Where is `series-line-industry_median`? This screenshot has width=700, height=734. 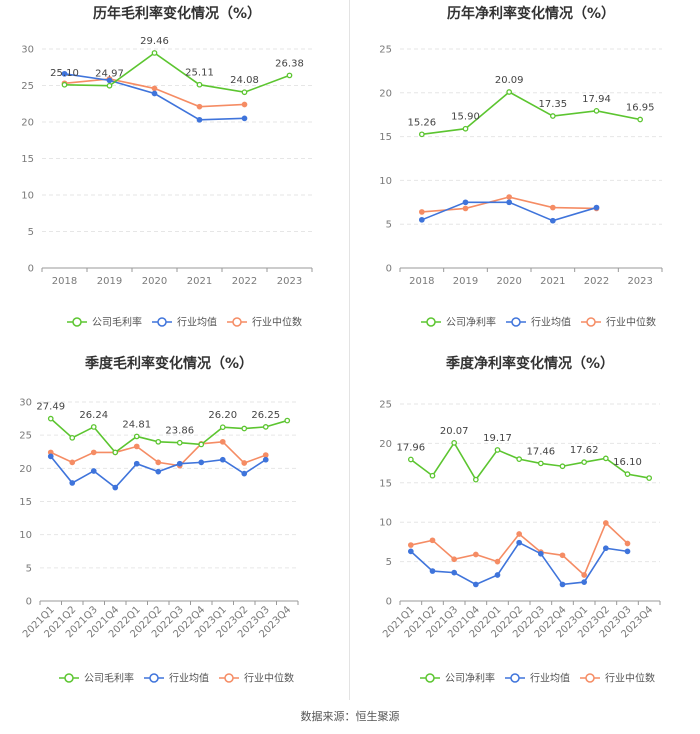
series-line-industry_median is located at coordinates (519, 549).